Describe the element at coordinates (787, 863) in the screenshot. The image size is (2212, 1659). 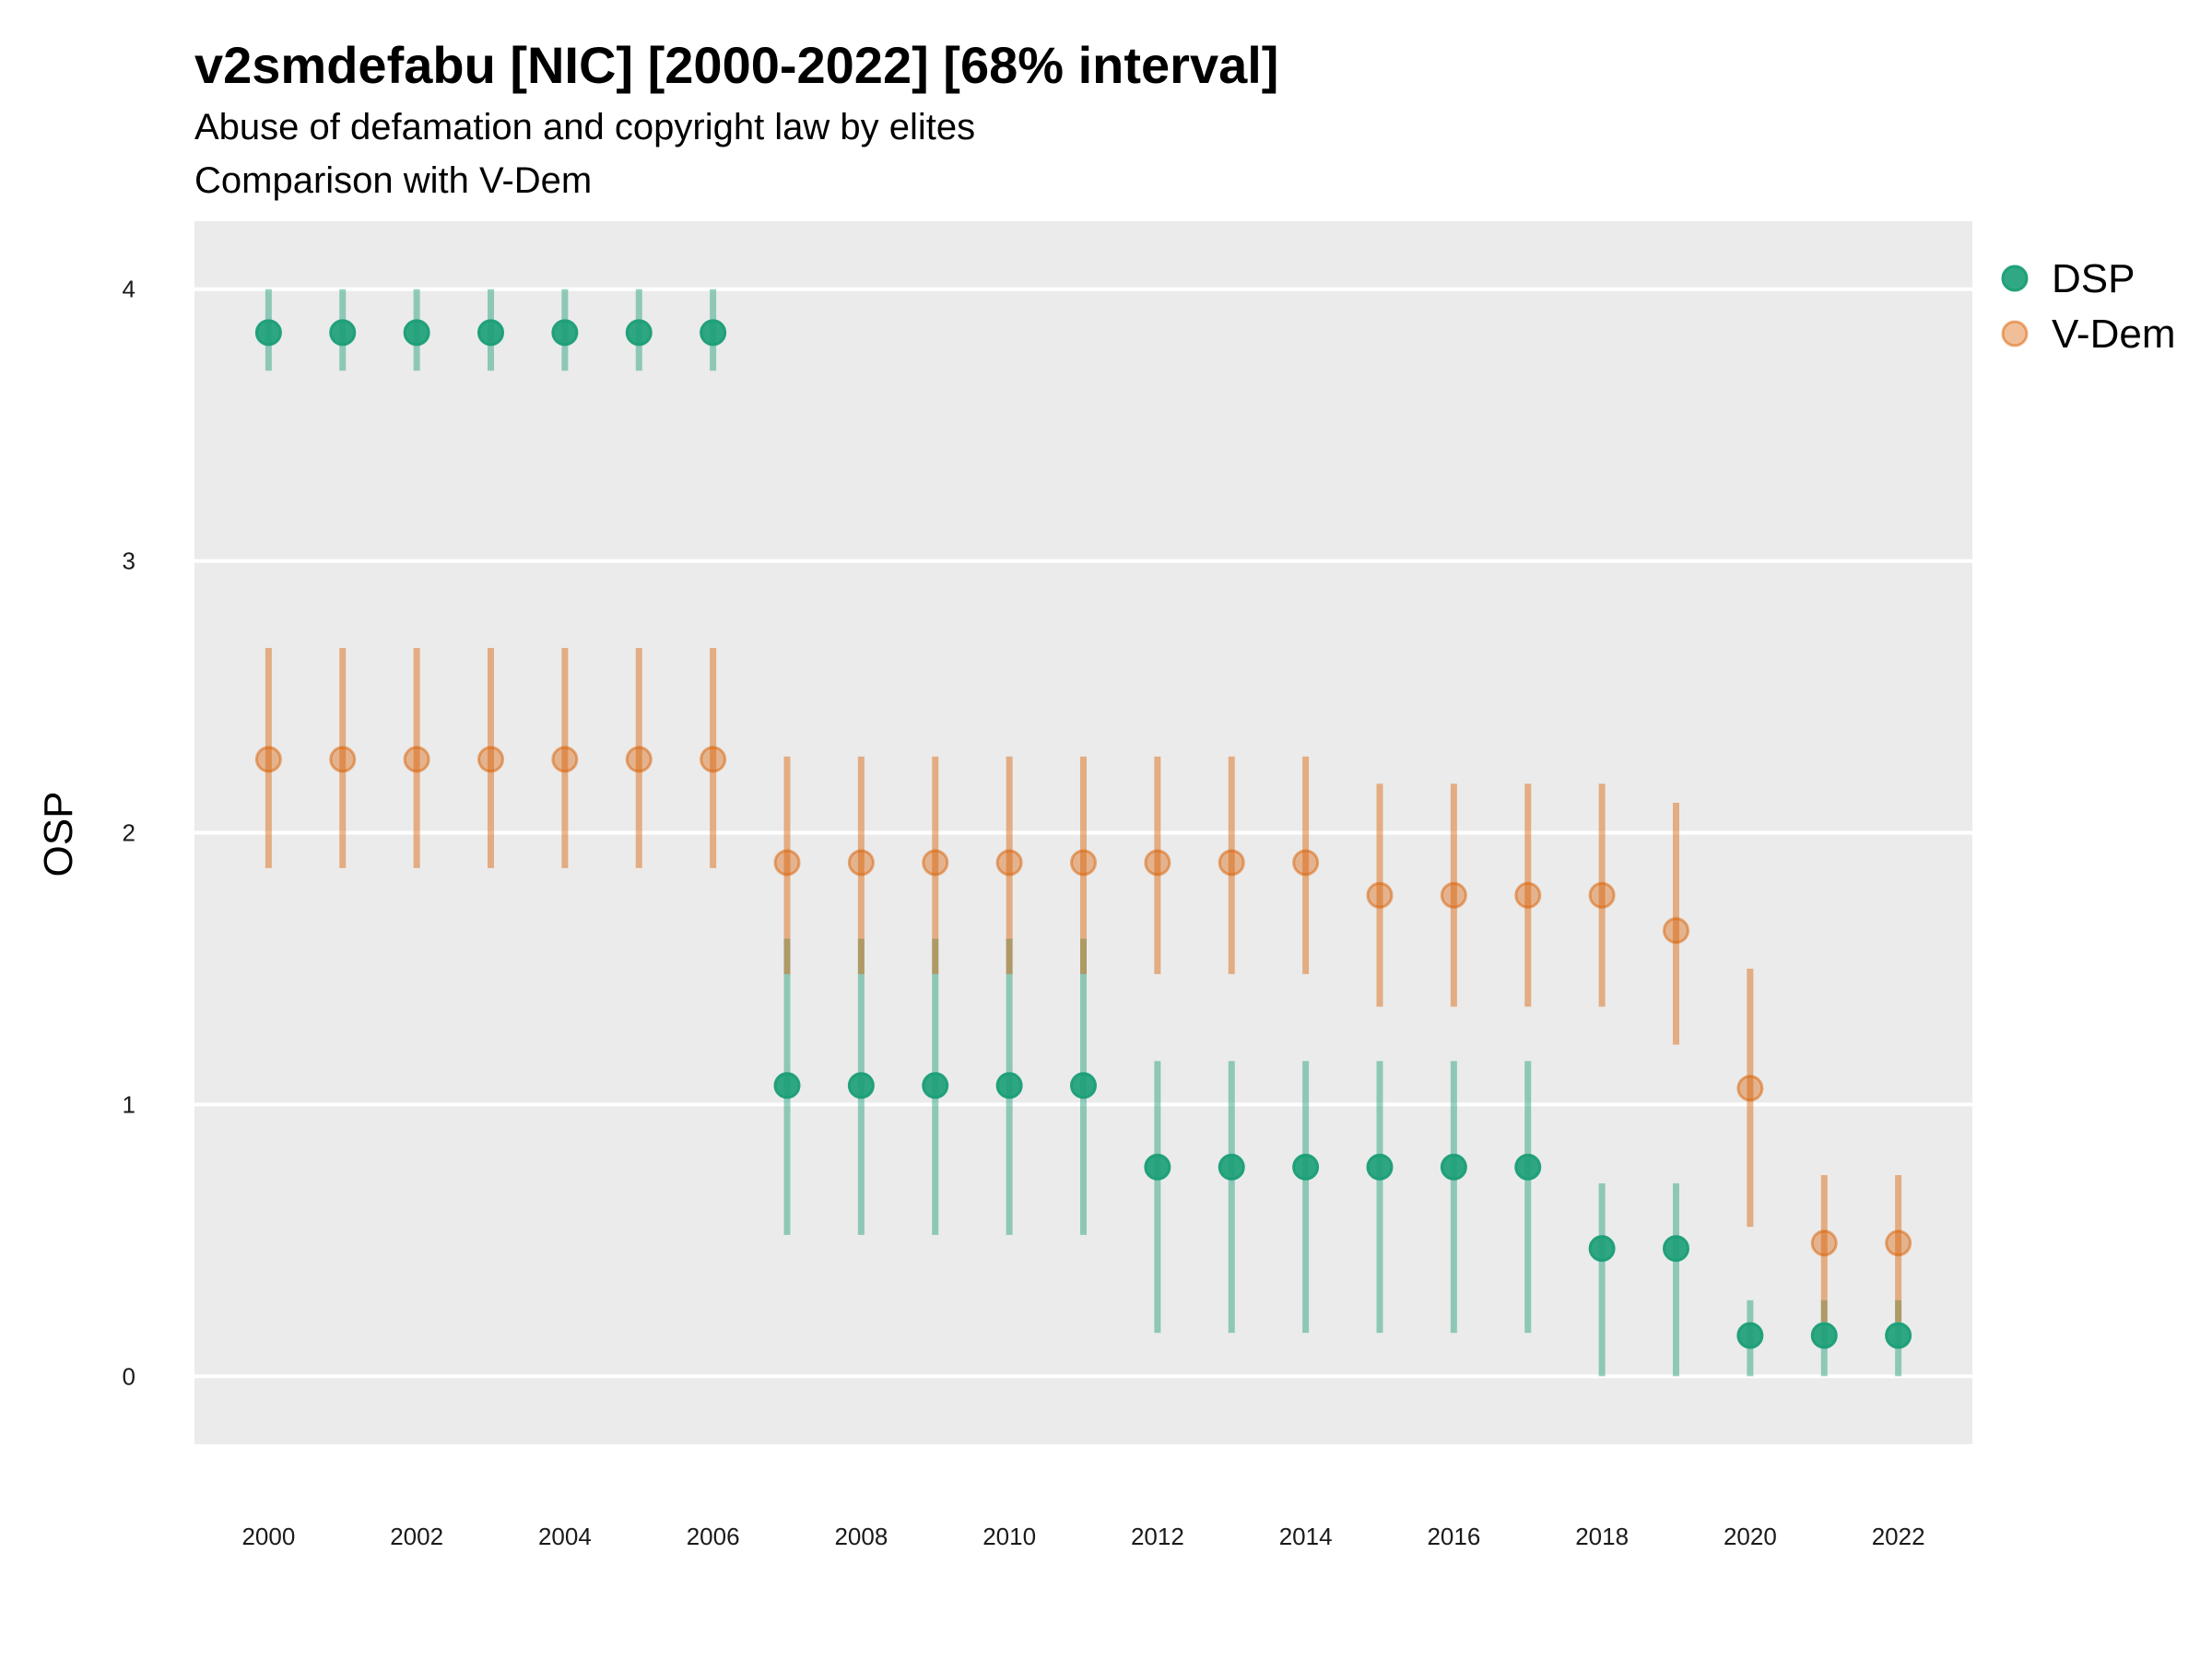
I see `v-dem-point-2007` at that location.